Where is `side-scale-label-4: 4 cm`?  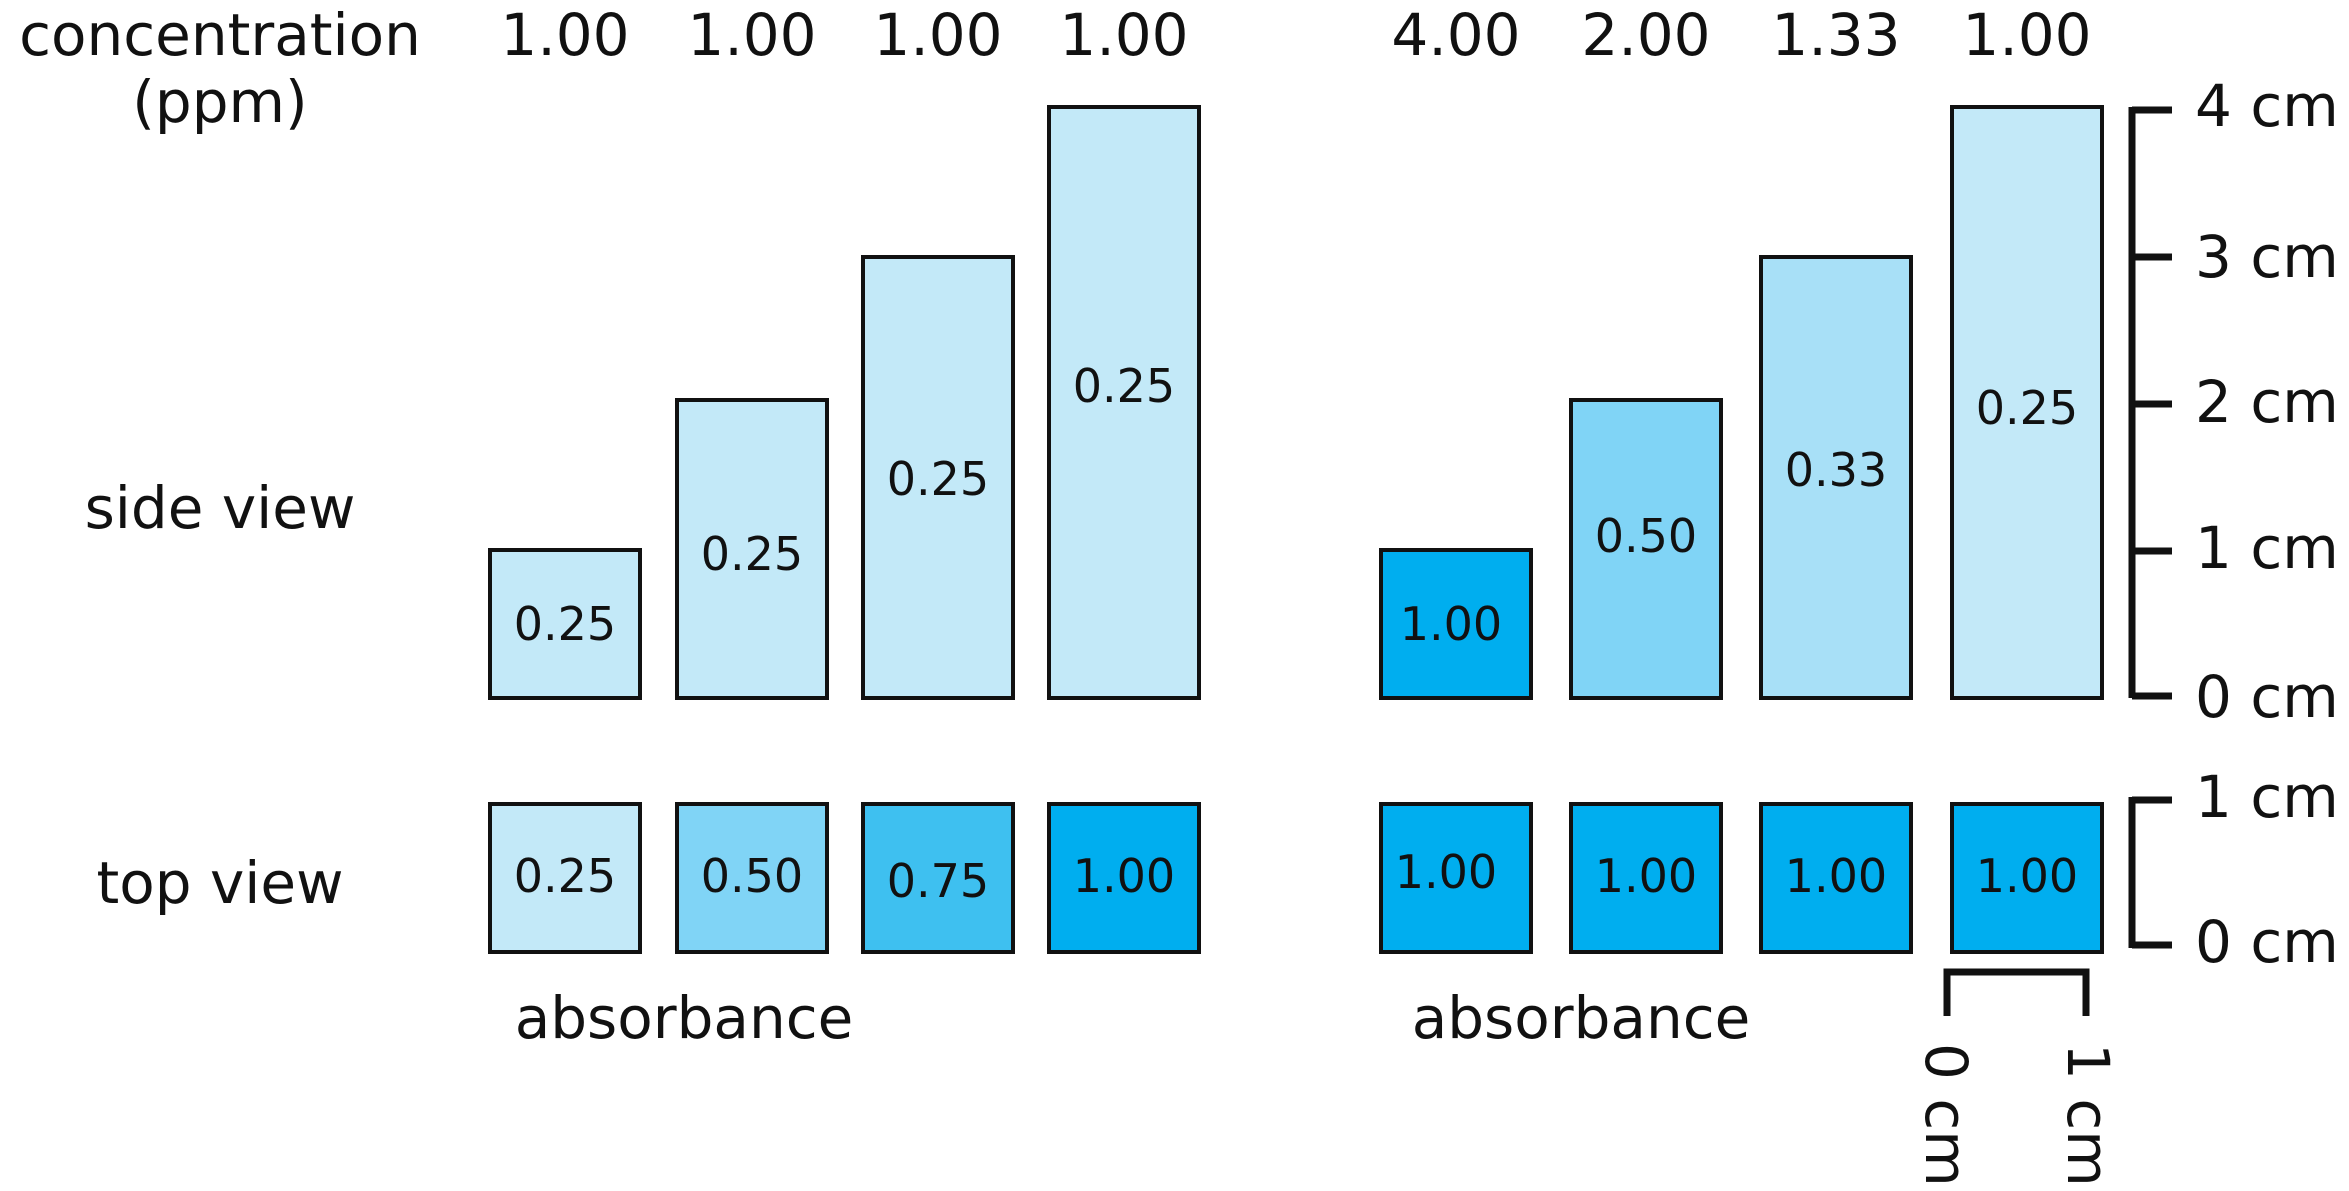
side-scale-label-4: 4 cm is located at coordinates (2267, 106).